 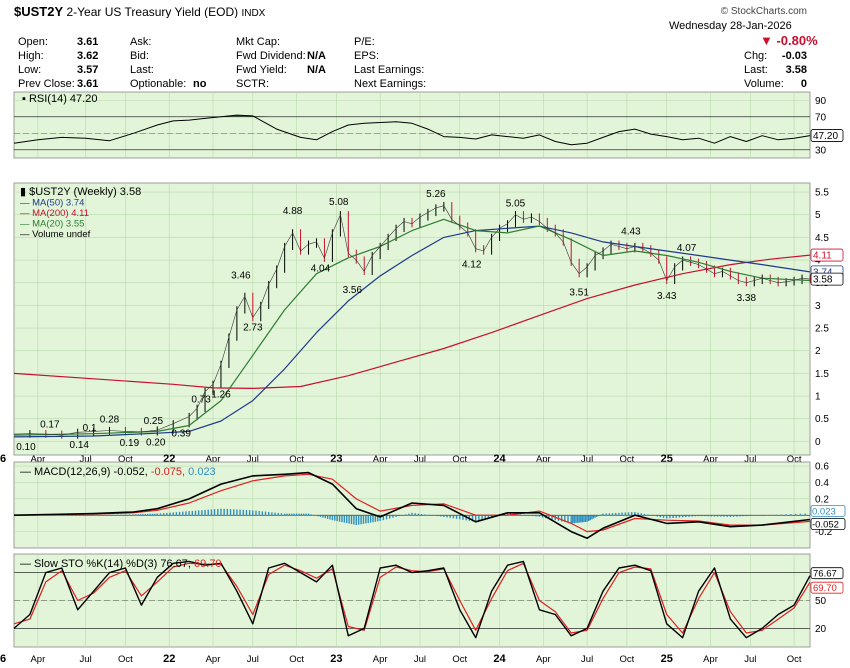 I want to click on quote-mid2-value: N/A, so click(x=316, y=56).